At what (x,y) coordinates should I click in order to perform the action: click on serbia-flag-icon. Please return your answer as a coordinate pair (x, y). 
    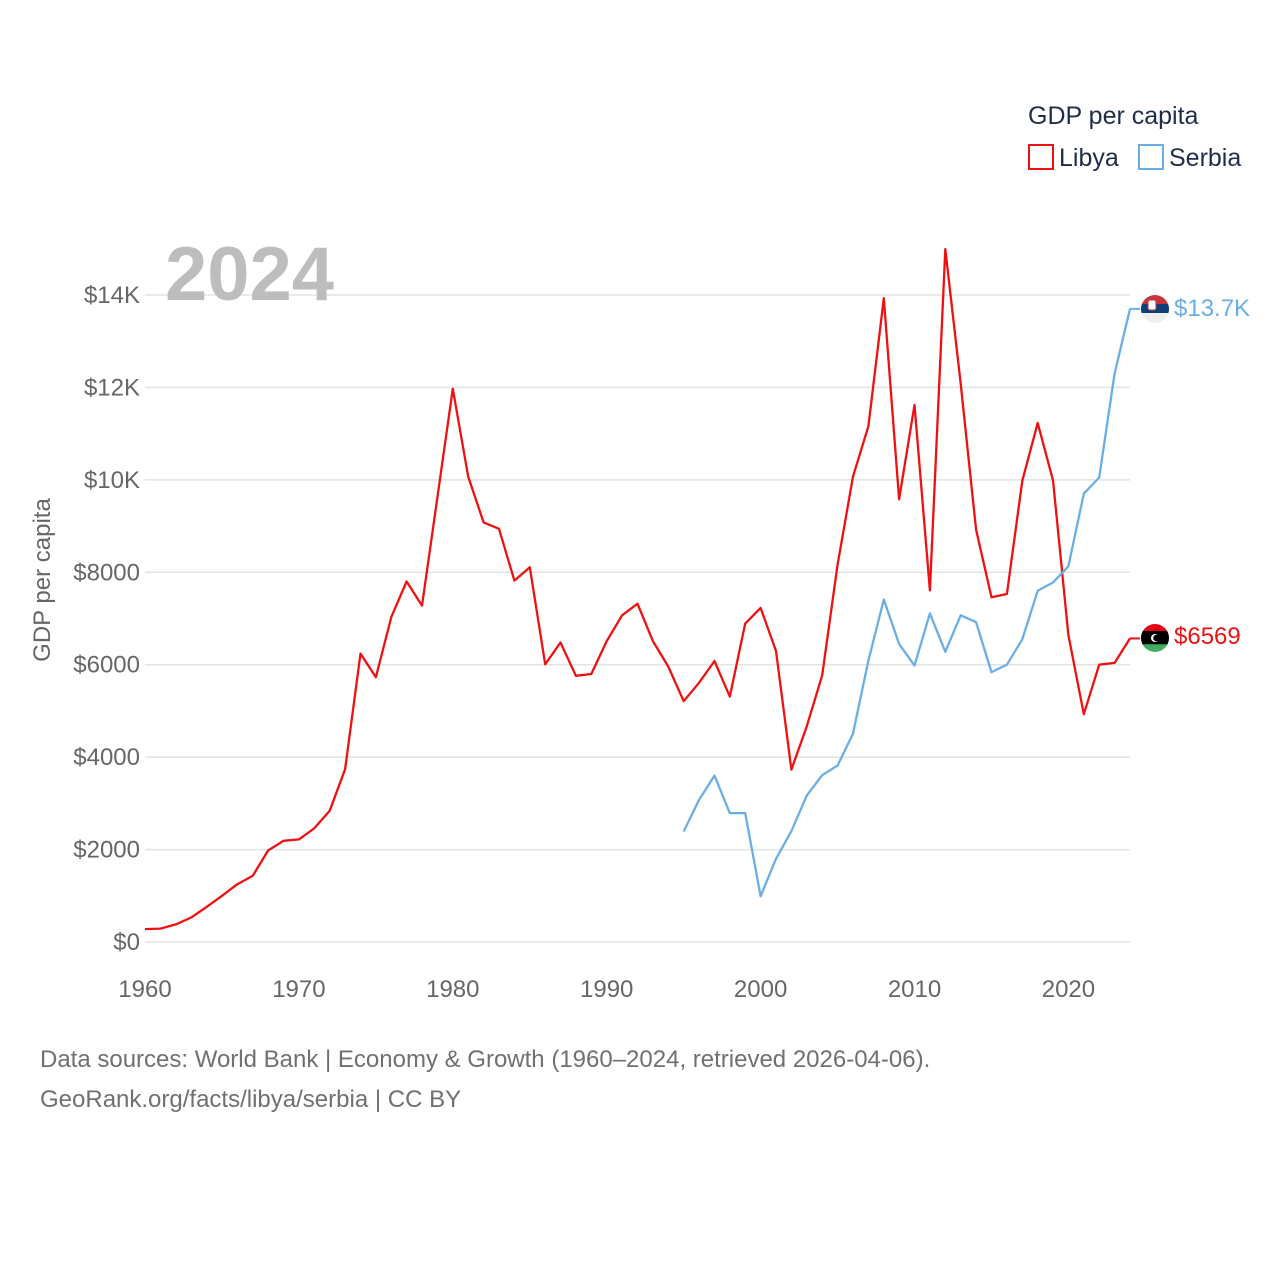
    Looking at the image, I should click on (1155, 309).